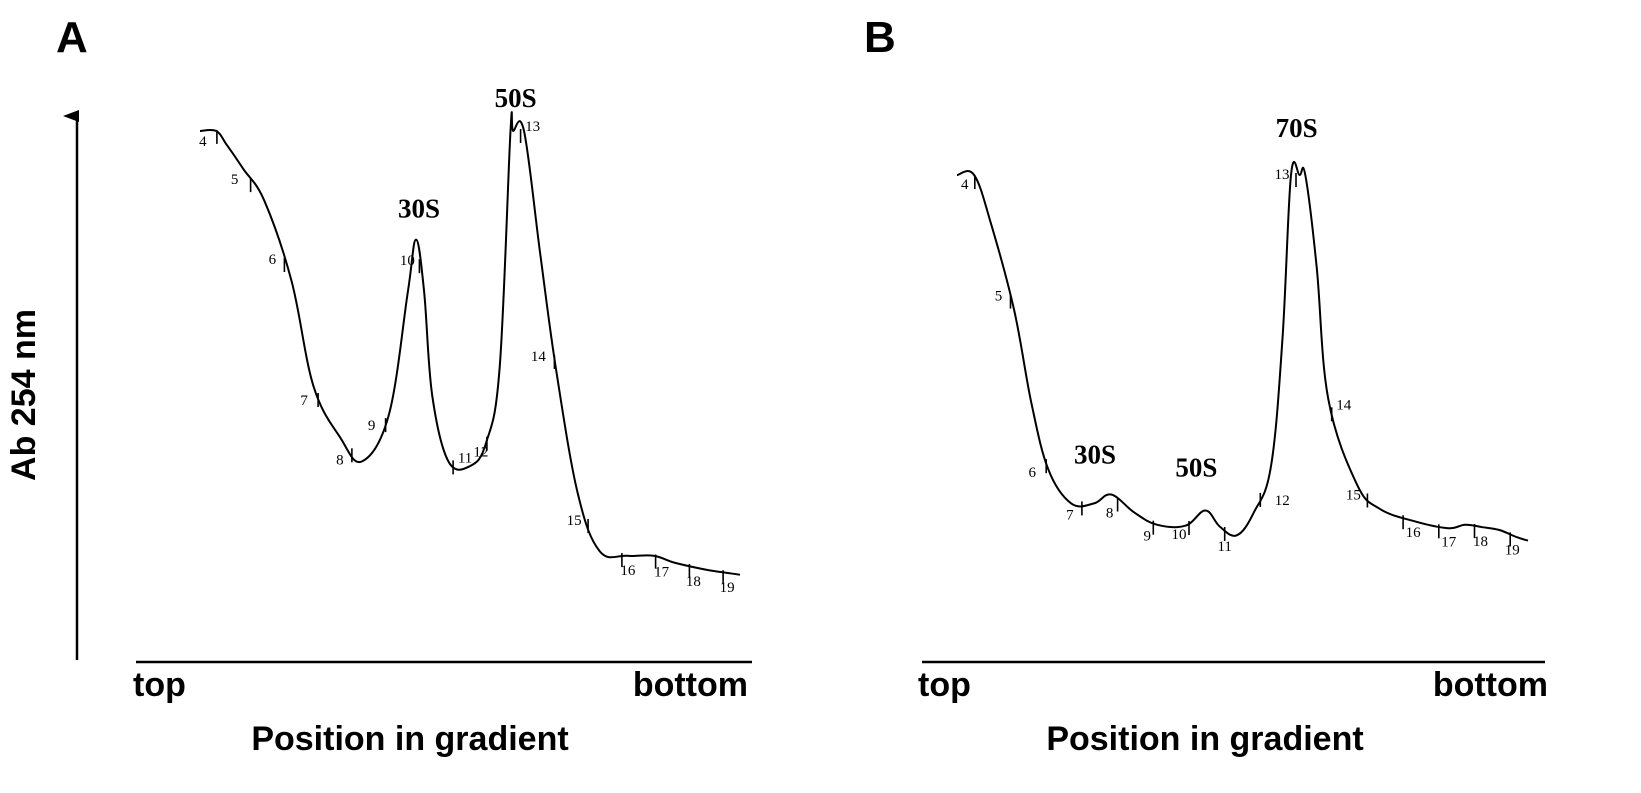 The width and height of the screenshot is (1641, 793). What do you see at coordinates (72, 37) in the screenshot?
I see `panel-a-letter: A` at bounding box center [72, 37].